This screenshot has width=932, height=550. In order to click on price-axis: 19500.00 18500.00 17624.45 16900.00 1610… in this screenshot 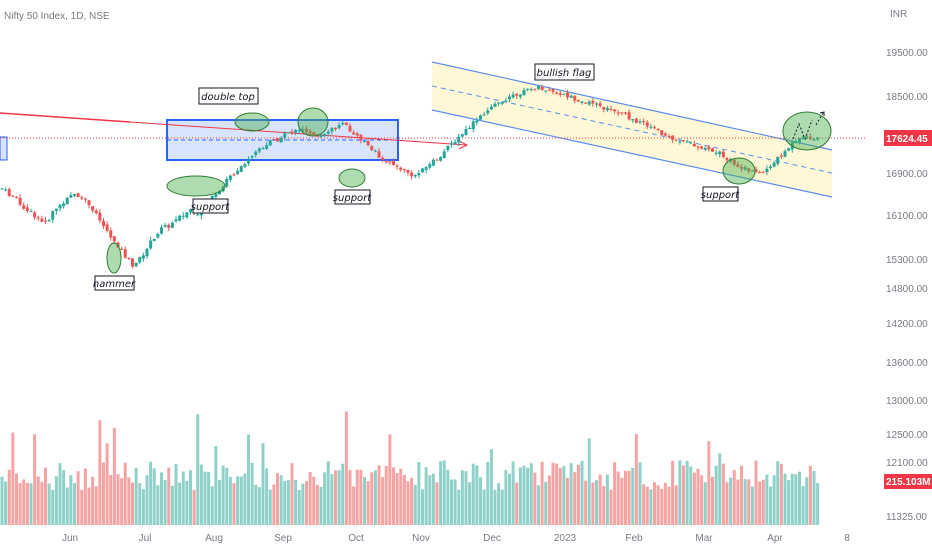, I will do `click(908, 285)`.